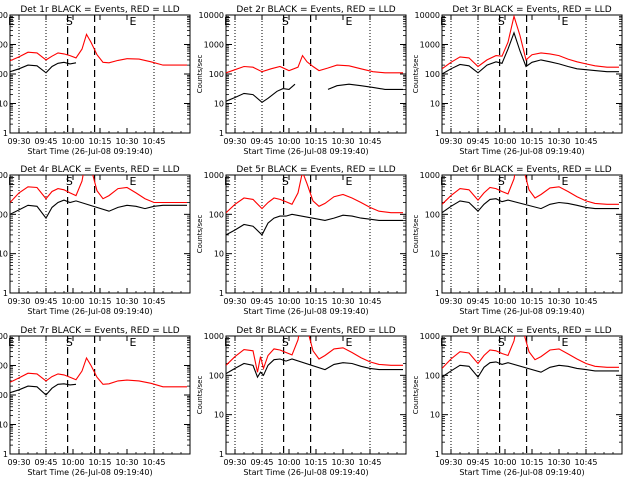  I want to click on panel-title: Det 4r BLACK = Events, RED = LLD, so click(99, 170).